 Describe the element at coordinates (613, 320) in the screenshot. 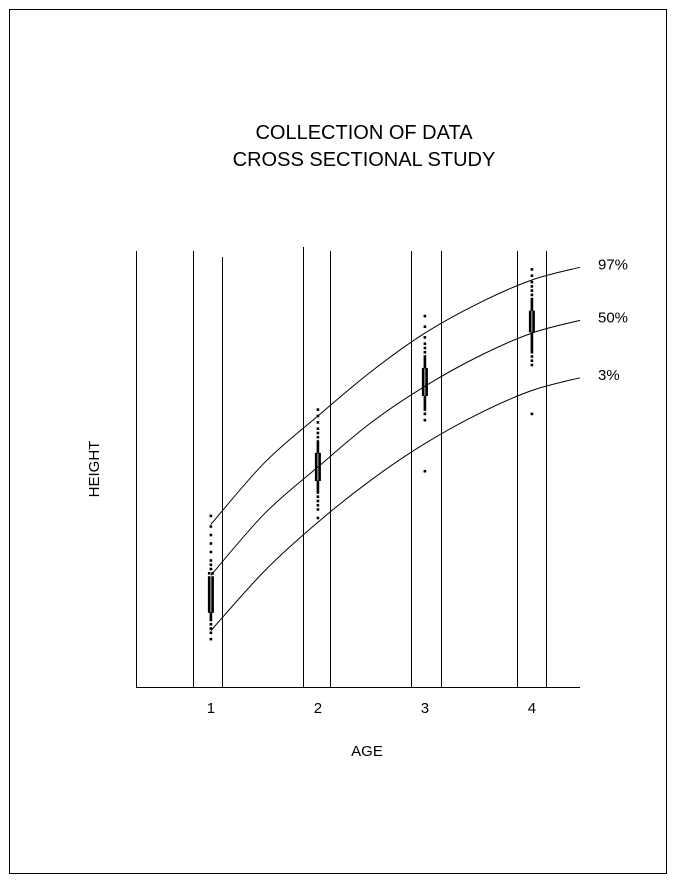

I see `percentile-curve-labels: 97% 50% 3%` at that location.